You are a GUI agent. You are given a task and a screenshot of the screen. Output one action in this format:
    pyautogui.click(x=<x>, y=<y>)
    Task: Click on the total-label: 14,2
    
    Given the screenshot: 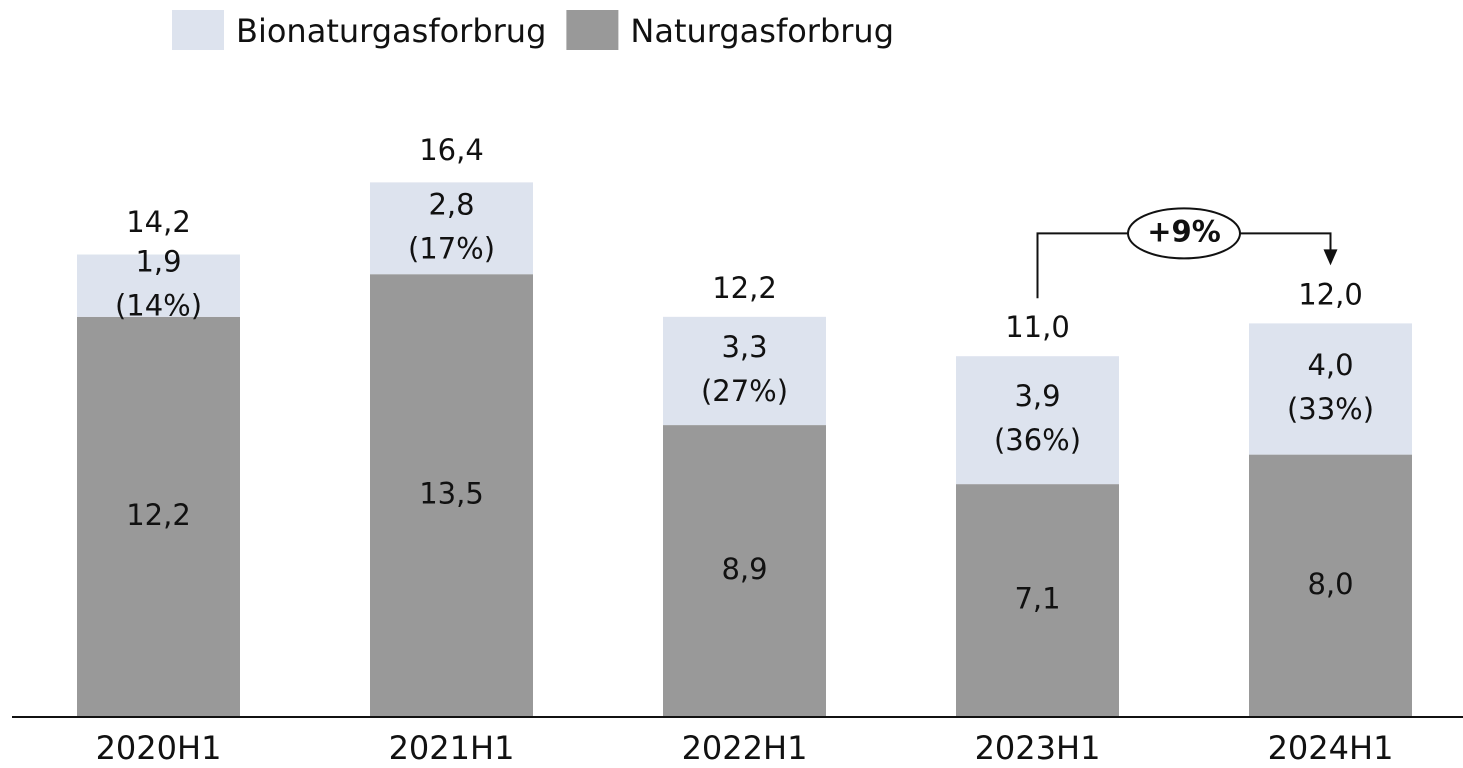 What is the action you would take?
    pyautogui.click(x=158, y=222)
    